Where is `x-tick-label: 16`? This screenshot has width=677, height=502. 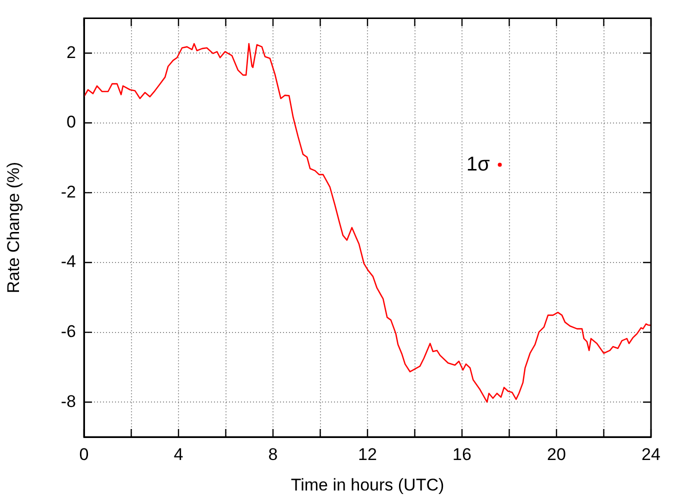
x-tick-label: 16 is located at coordinates (462, 454).